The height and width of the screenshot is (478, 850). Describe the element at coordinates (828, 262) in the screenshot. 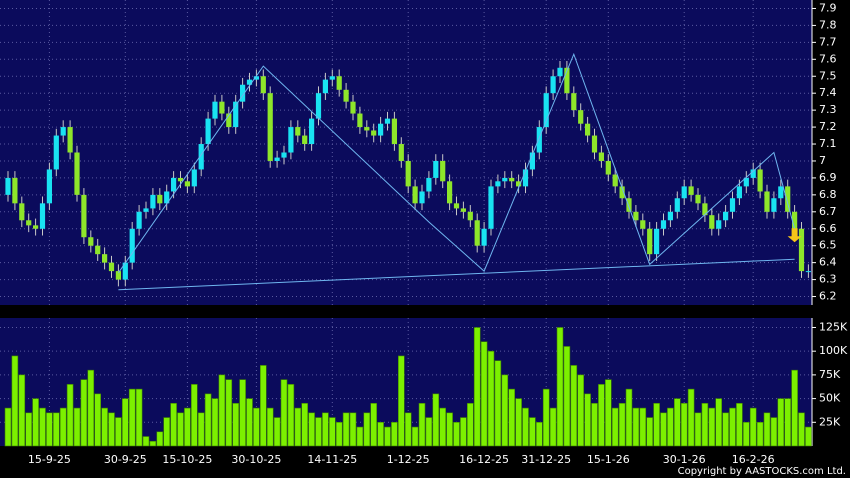

I see `y-tick-label: 6.4` at that location.